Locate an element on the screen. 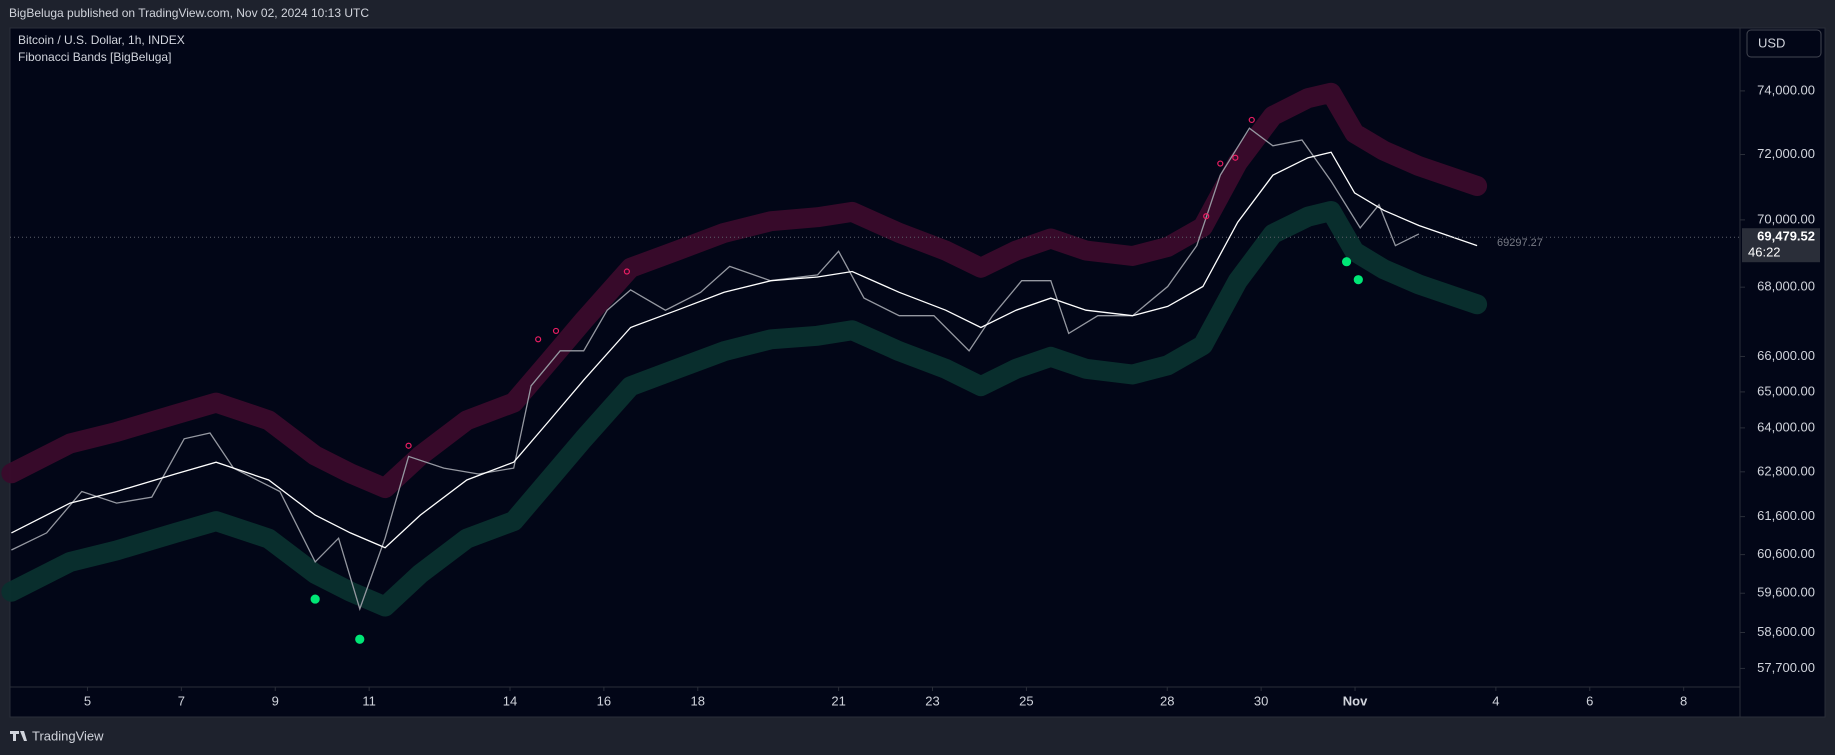 The image size is (1835, 755). x-tick-label: 25 is located at coordinates (1026, 700).